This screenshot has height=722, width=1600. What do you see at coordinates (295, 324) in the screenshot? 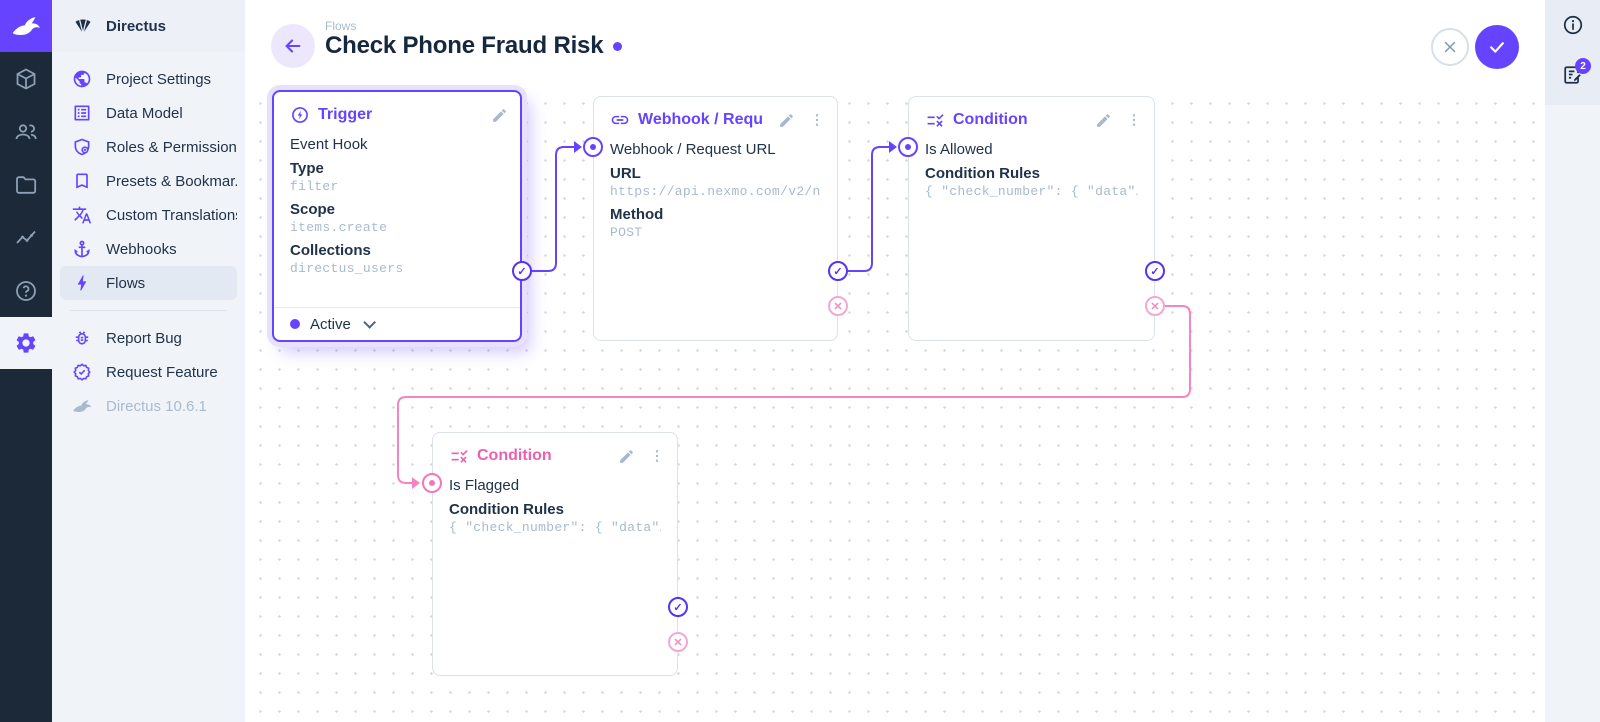
I see `status-dot` at bounding box center [295, 324].